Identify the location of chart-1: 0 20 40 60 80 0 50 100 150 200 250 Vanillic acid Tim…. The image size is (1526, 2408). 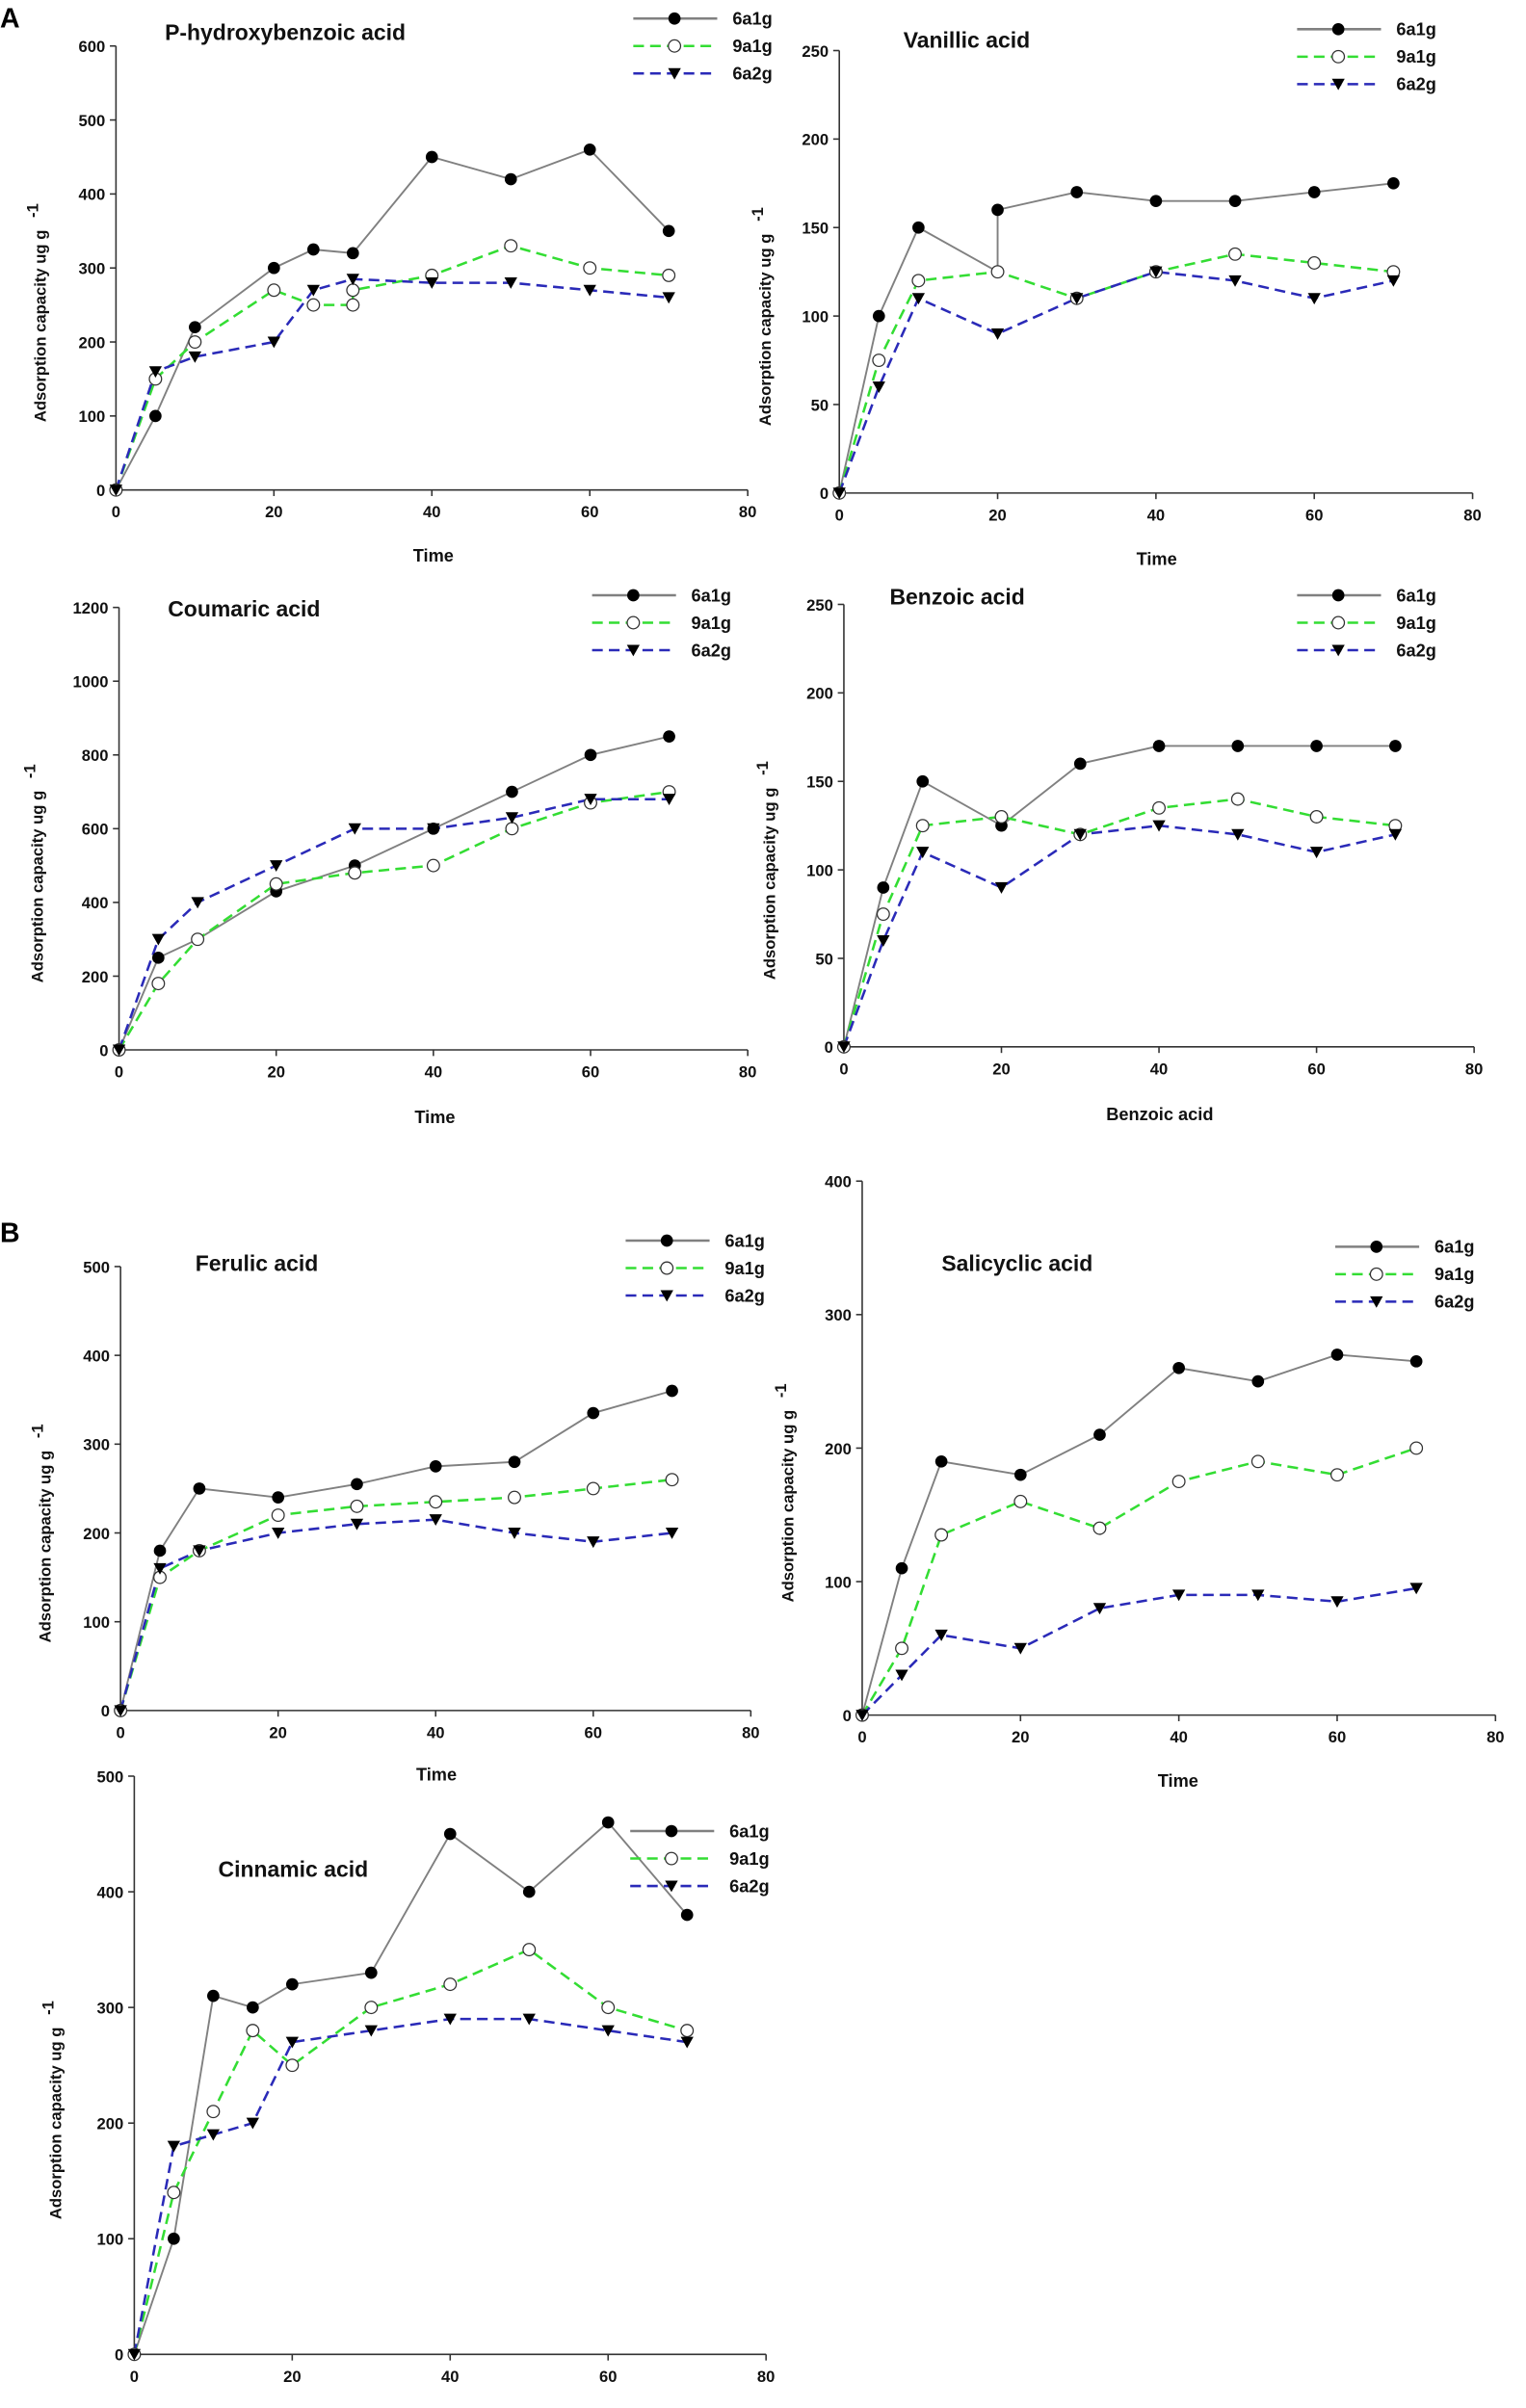
(1115, 294).